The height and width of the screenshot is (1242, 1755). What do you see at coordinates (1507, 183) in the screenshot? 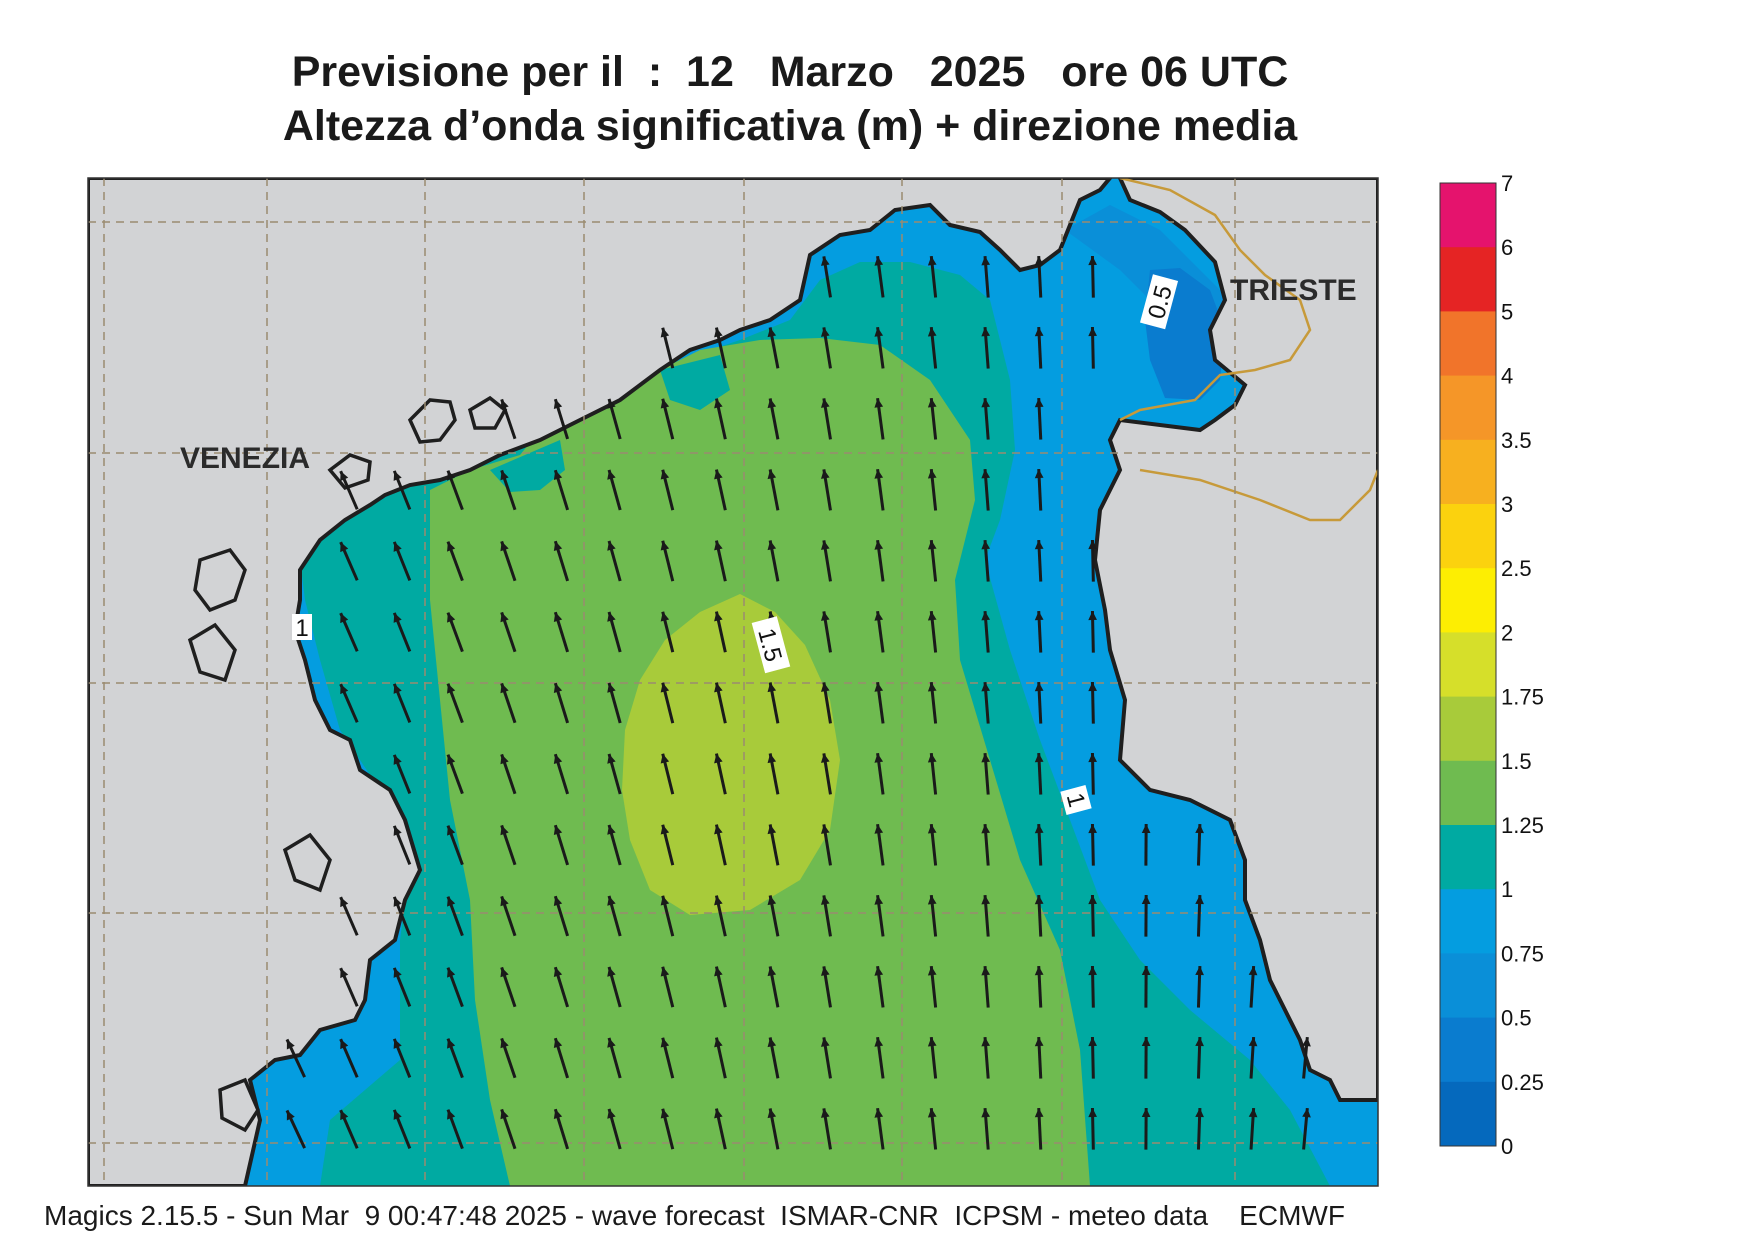
I see `colorbar-tick-label: 7` at bounding box center [1507, 183].